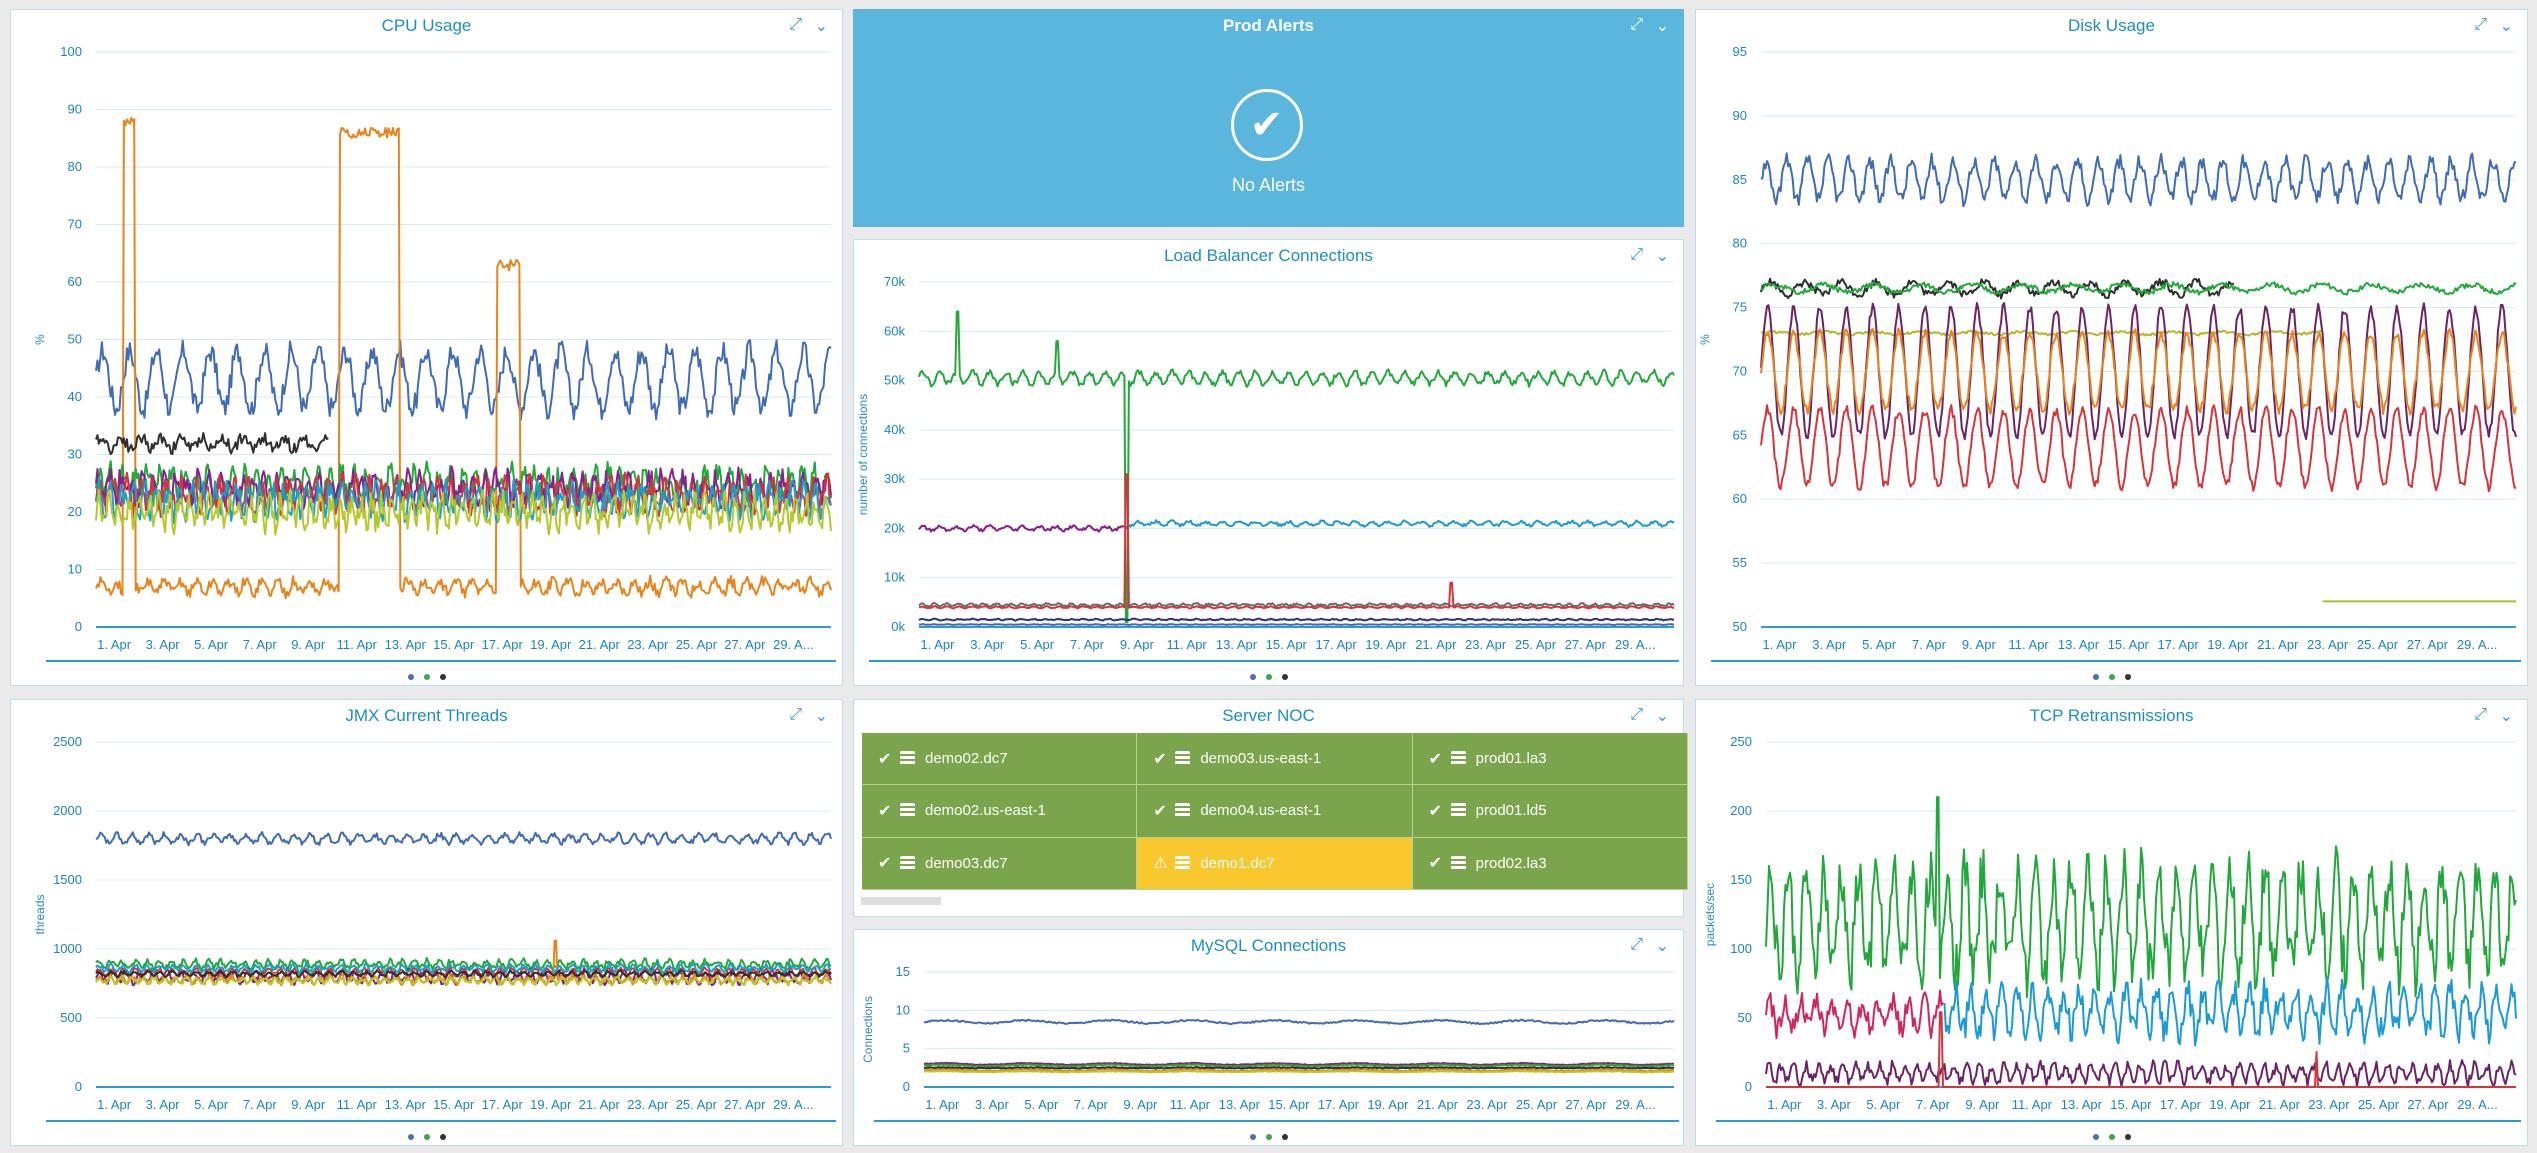 This screenshot has width=2537, height=1153. What do you see at coordinates (75, 109) in the screenshot?
I see `y-tick-label: 90` at bounding box center [75, 109].